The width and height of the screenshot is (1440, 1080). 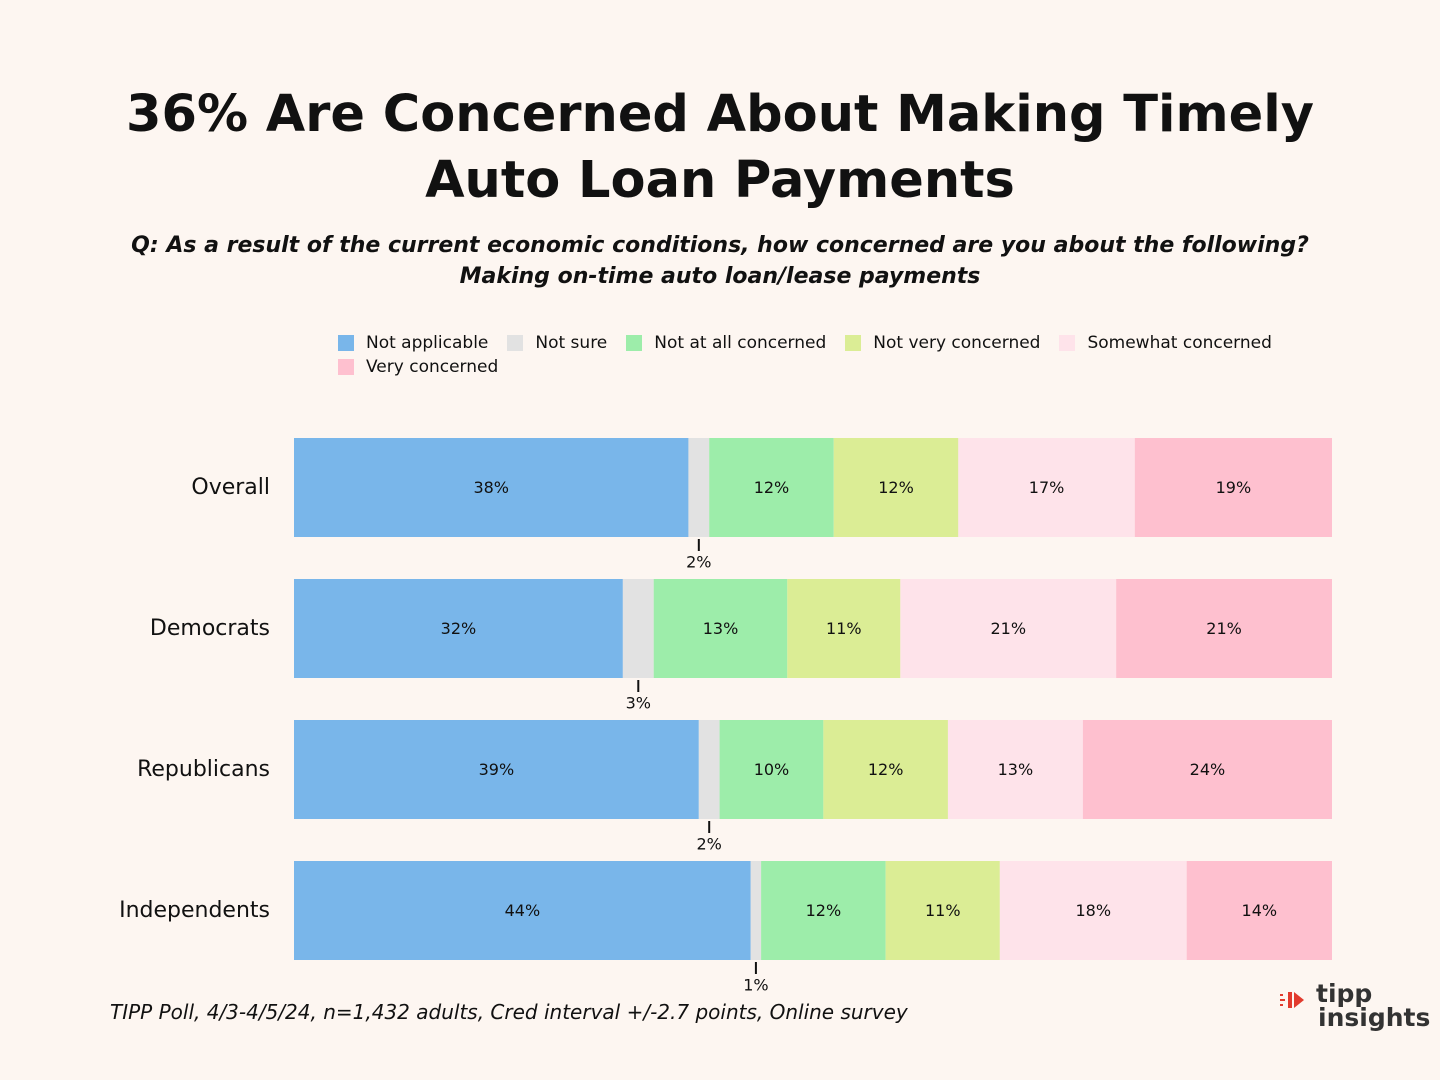 I want to click on data-label: 32%, so click(x=459, y=628).